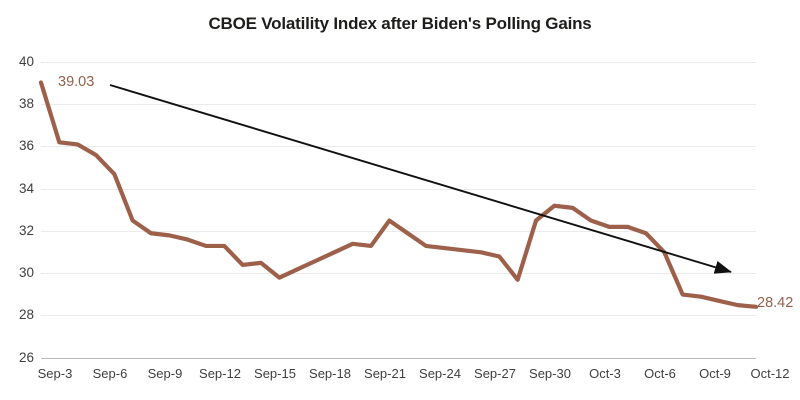  What do you see at coordinates (715, 373) in the screenshot?
I see `x-axis-tick-oct-9: Oct-9` at bounding box center [715, 373].